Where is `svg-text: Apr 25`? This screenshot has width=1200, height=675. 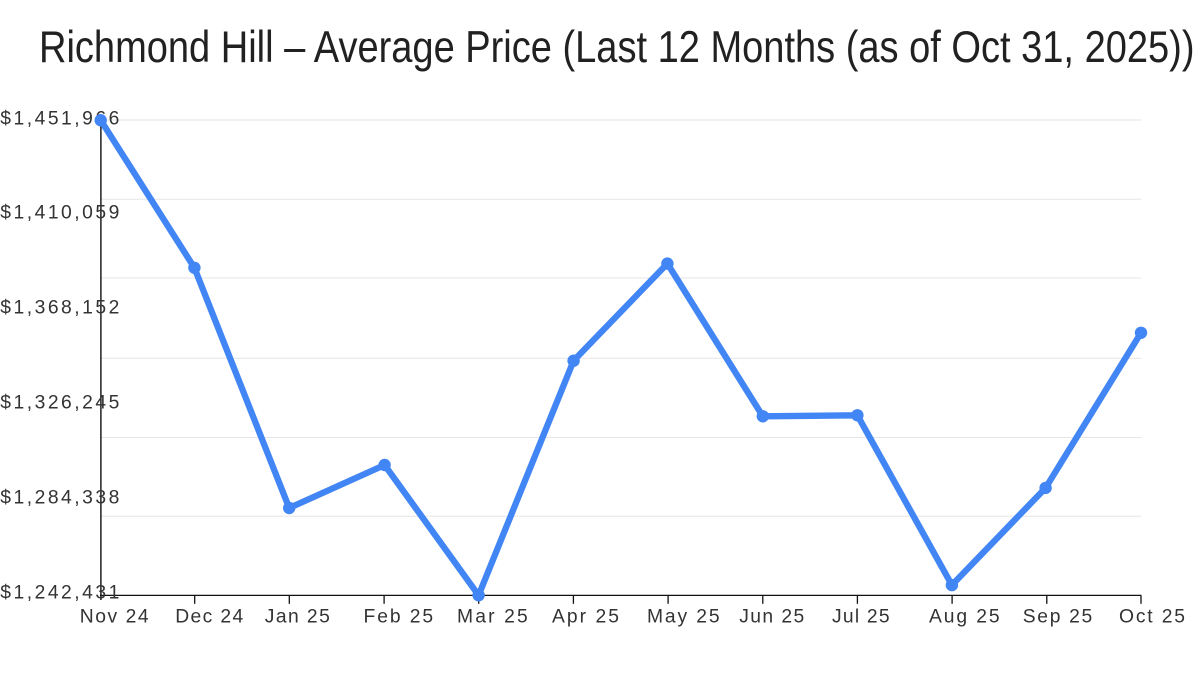 svg-text: Apr 25 is located at coordinates (585, 617).